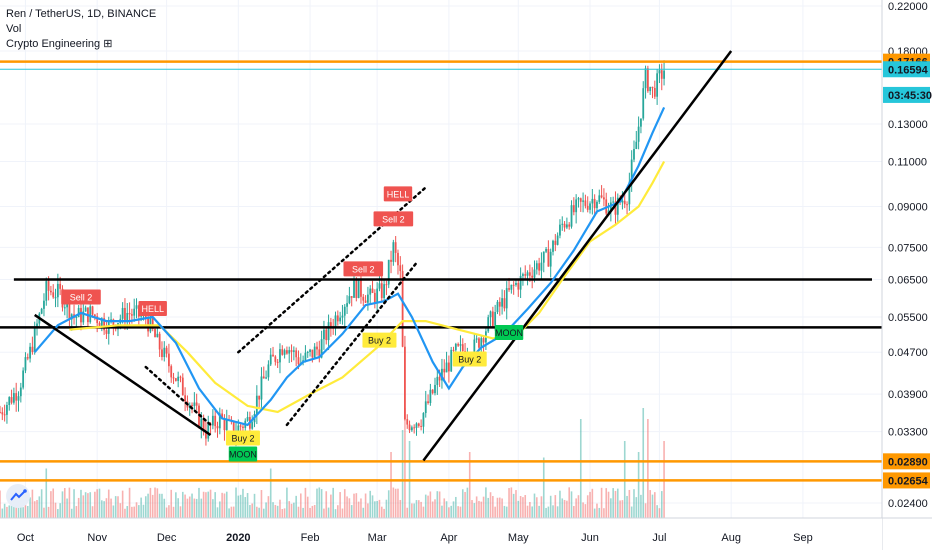 The width and height of the screenshot is (932, 550). I want to click on volume-label: Vol, so click(14, 29).